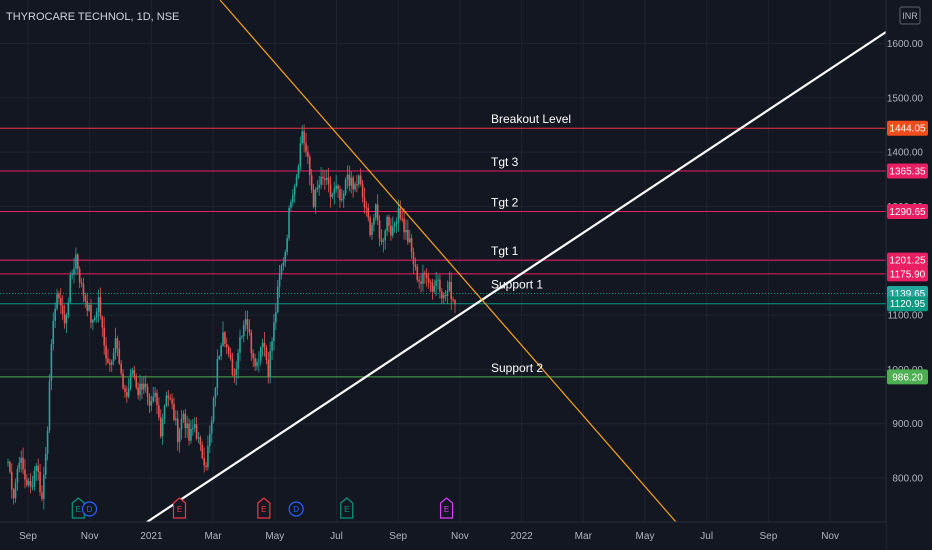 The image size is (932, 550). I want to click on marker-shape, so click(264, 508).